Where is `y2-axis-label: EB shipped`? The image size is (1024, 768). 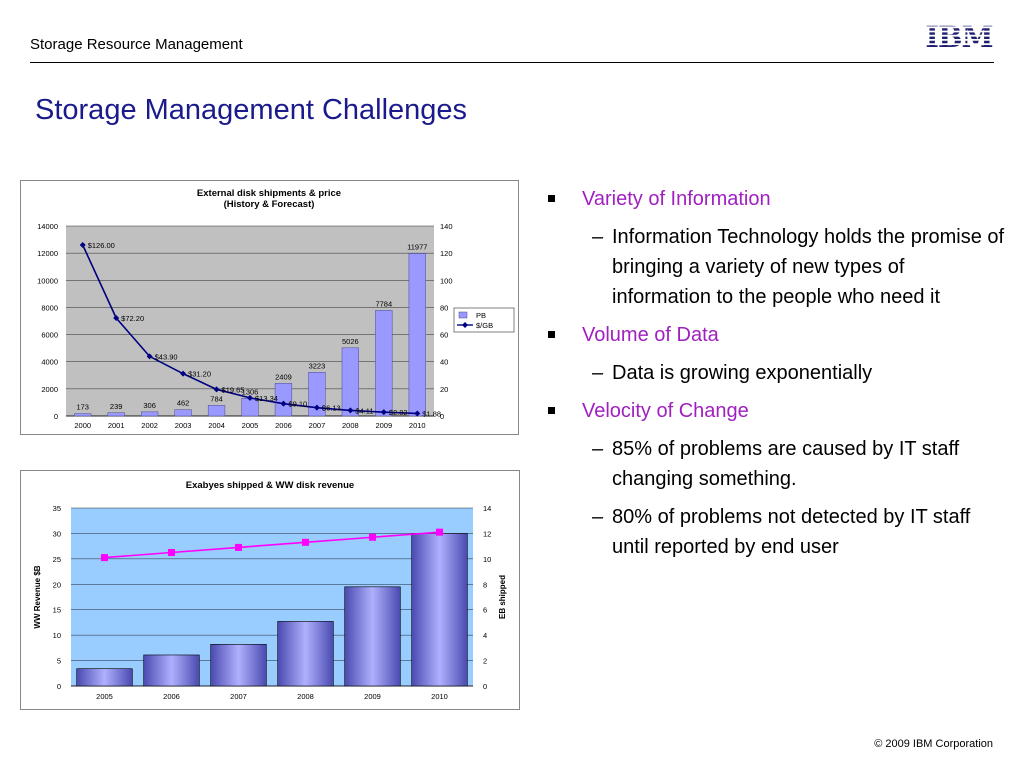
y2-axis-label: EB shipped is located at coordinates (502, 597).